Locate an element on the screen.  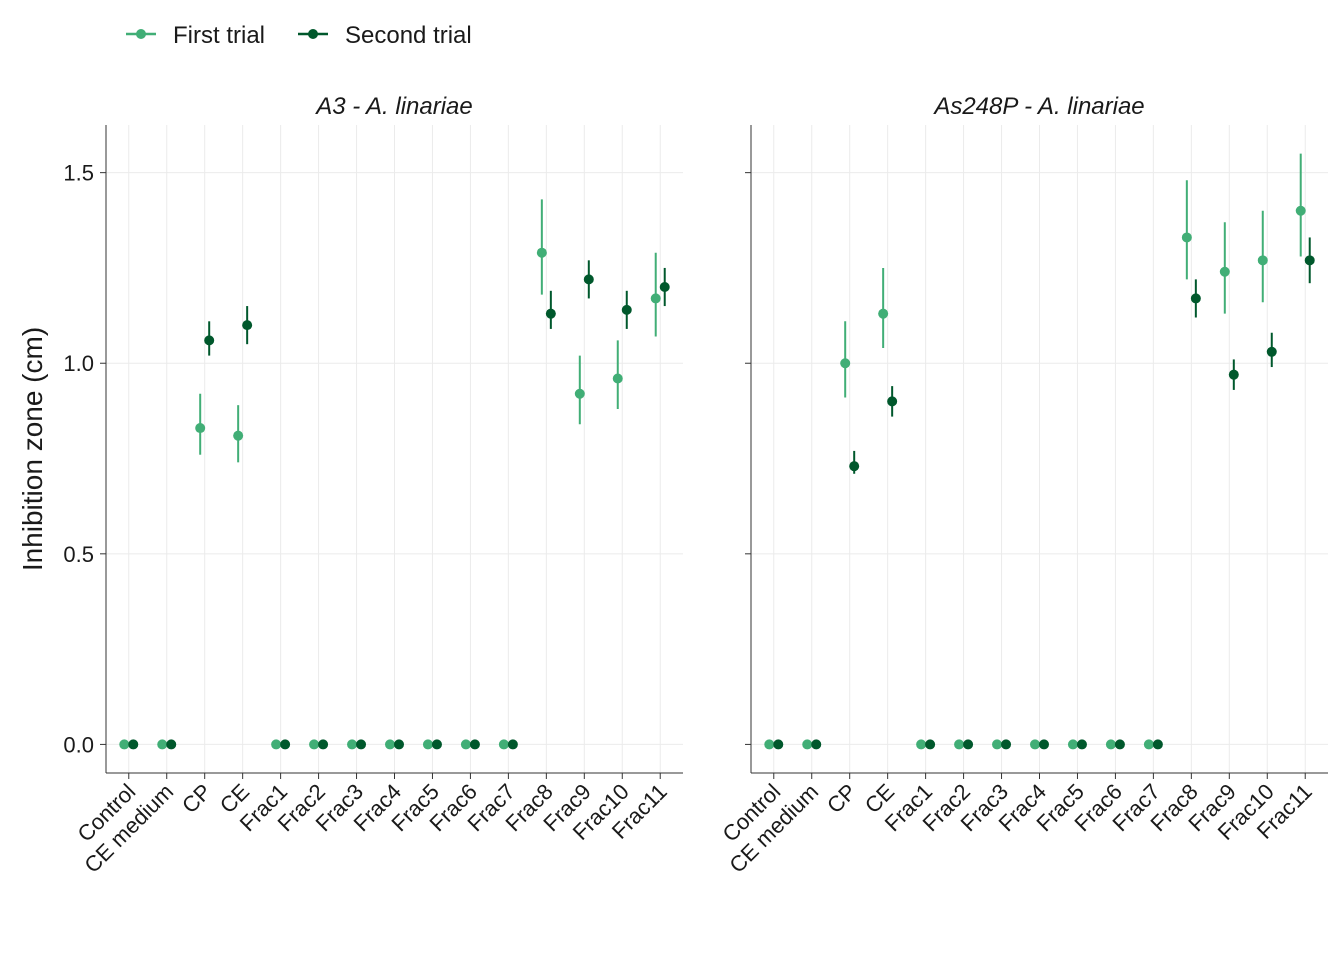
legend-label: Second trial is located at coordinates (408, 35).